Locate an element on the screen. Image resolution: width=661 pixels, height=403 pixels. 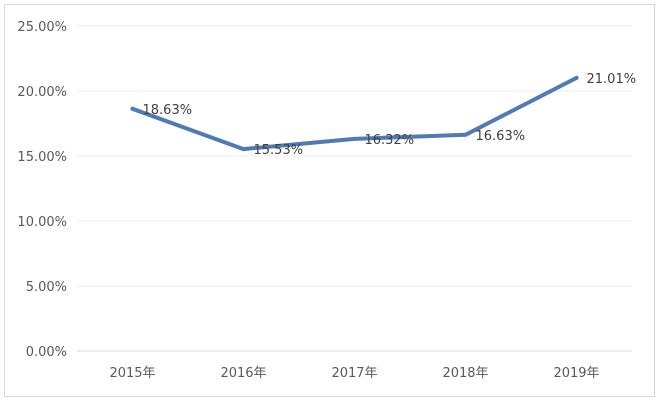
y-tick-label: 5.00% is located at coordinates (46, 287).